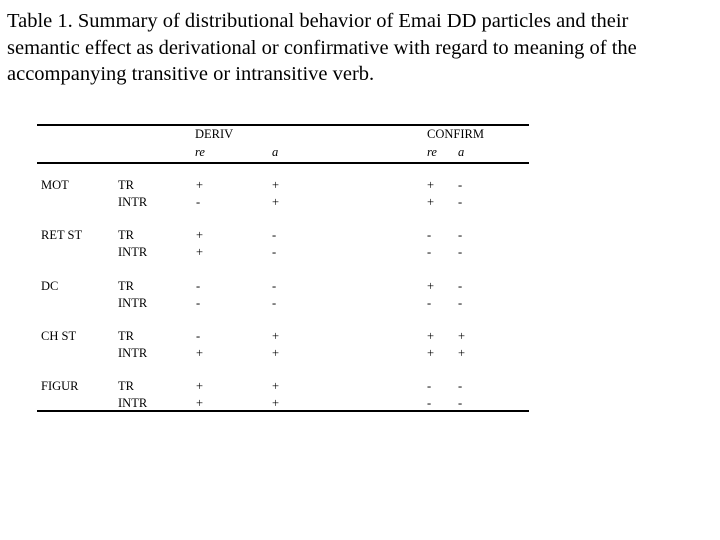 The image size is (720, 540). What do you see at coordinates (62, 235) in the screenshot?
I see `row-label: RET ST` at bounding box center [62, 235].